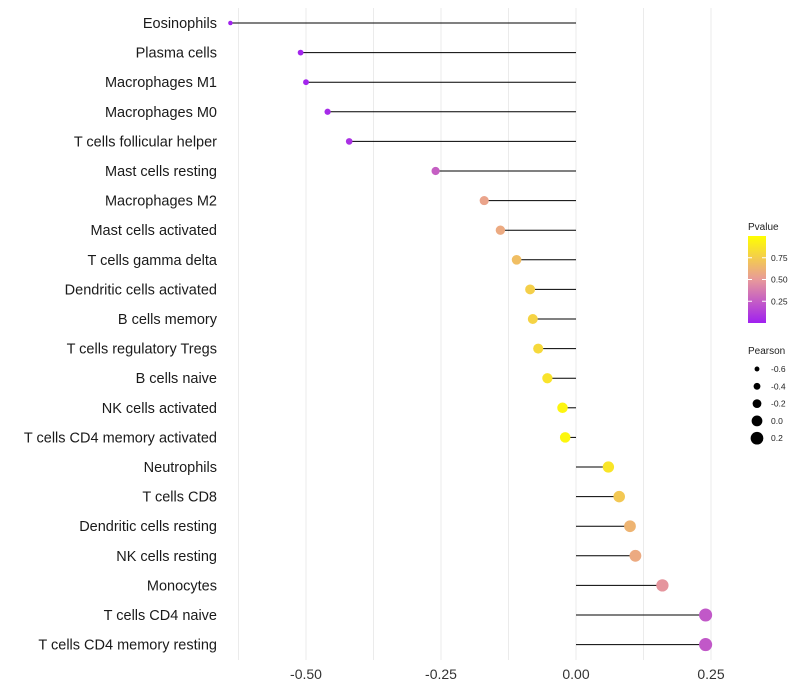  I want to click on category-label: Plasma cells, so click(176, 54).